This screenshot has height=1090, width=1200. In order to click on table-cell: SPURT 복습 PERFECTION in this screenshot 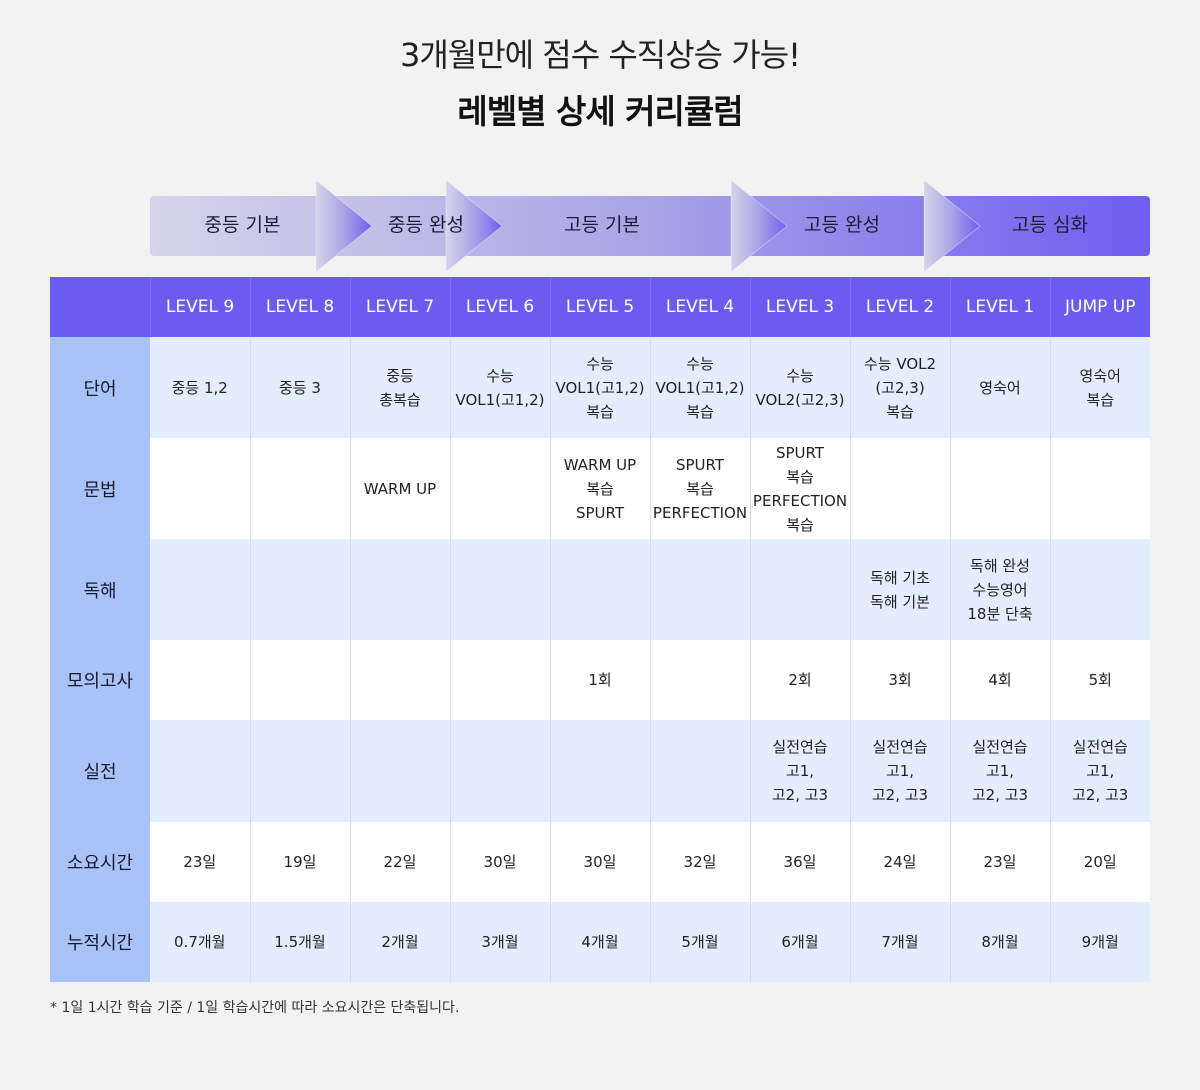, I will do `click(700, 488)`.